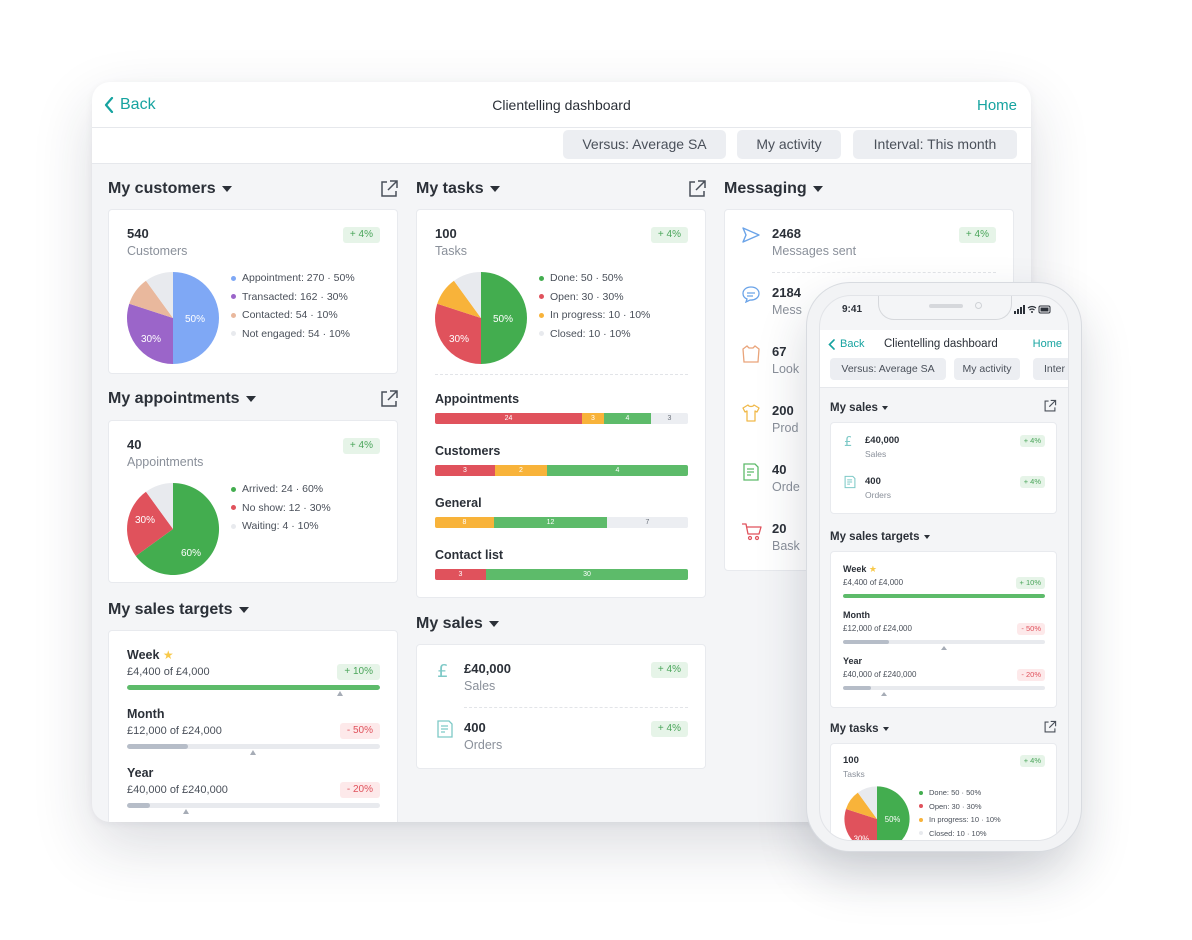 This screenshot has height=940, width=1192. What do you see at coordinates (893, 813) in the screenshot?
I see `pie-slice-done` at bounding box center [893, 813].